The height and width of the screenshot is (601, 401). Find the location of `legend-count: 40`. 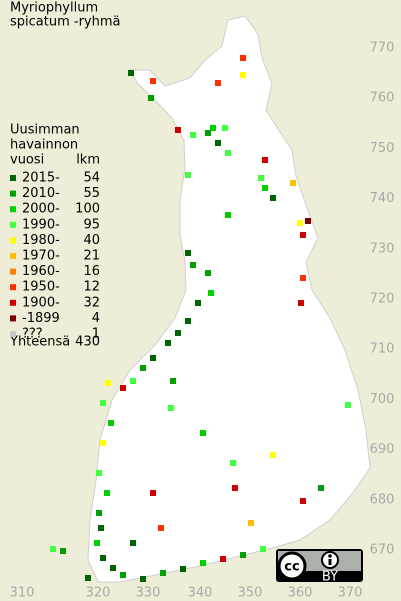

legend-count: 40 is located at coordinates (91, 240).